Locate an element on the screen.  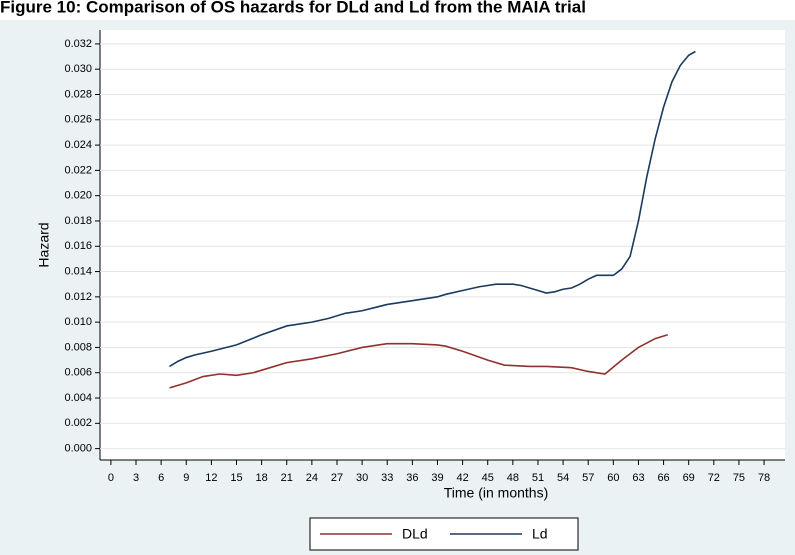
y-tick-label: 0.006 is located at coordinates (78, 373).